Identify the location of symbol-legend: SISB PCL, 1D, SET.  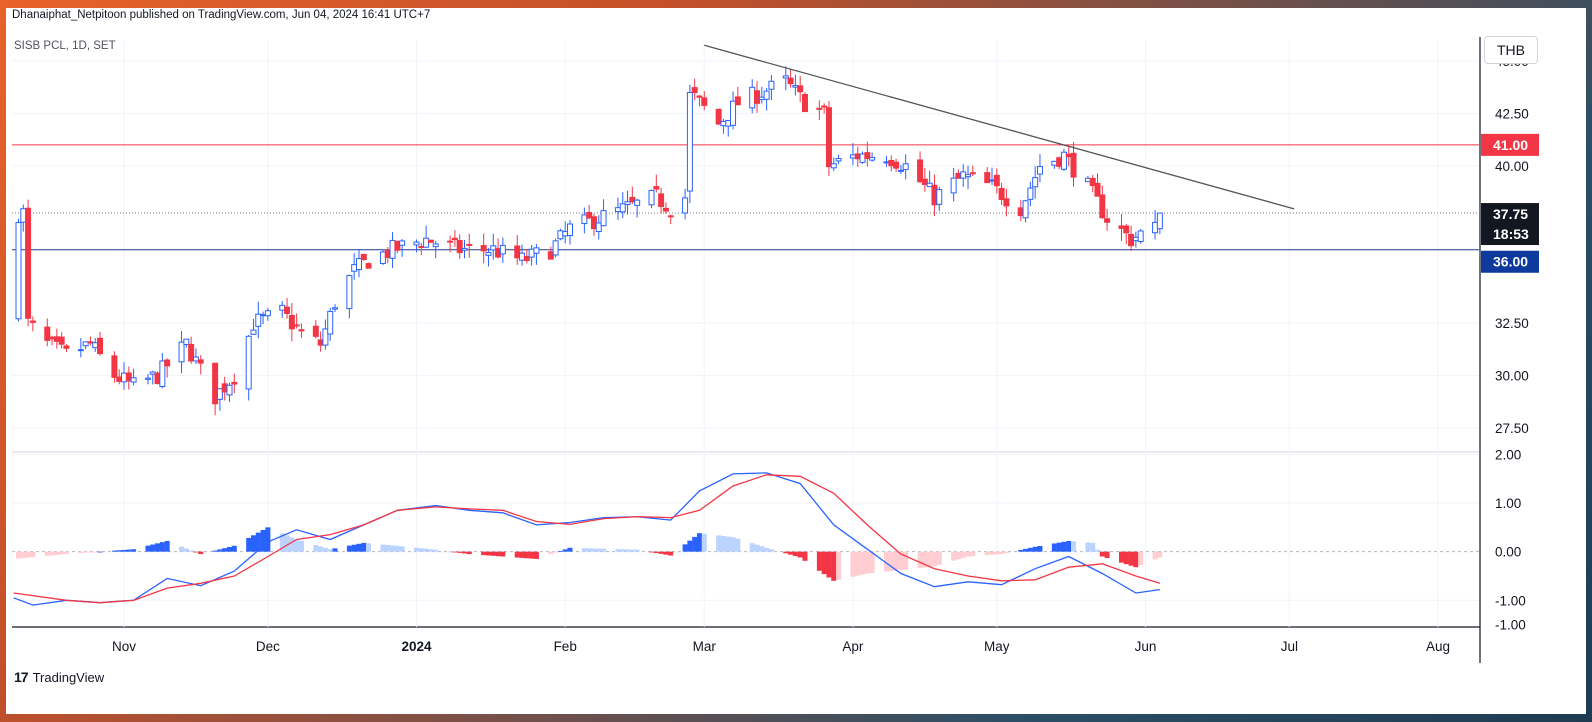
(65, 46).